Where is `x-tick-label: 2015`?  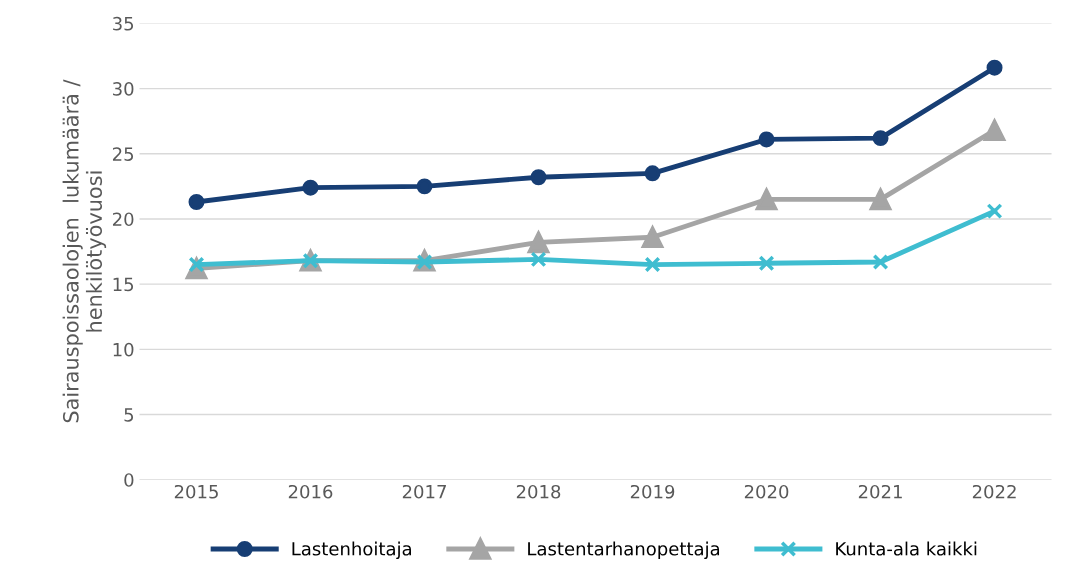
x-tick-label: 2015 is located at coordinates (196, 491).